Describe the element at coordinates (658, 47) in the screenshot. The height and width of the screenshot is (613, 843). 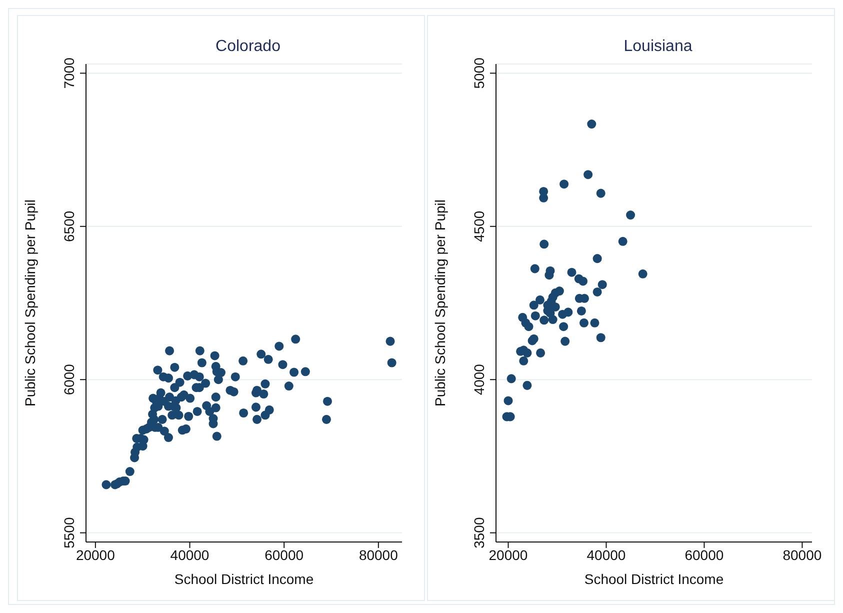
I see `chart-title: Louisiana` at that location.